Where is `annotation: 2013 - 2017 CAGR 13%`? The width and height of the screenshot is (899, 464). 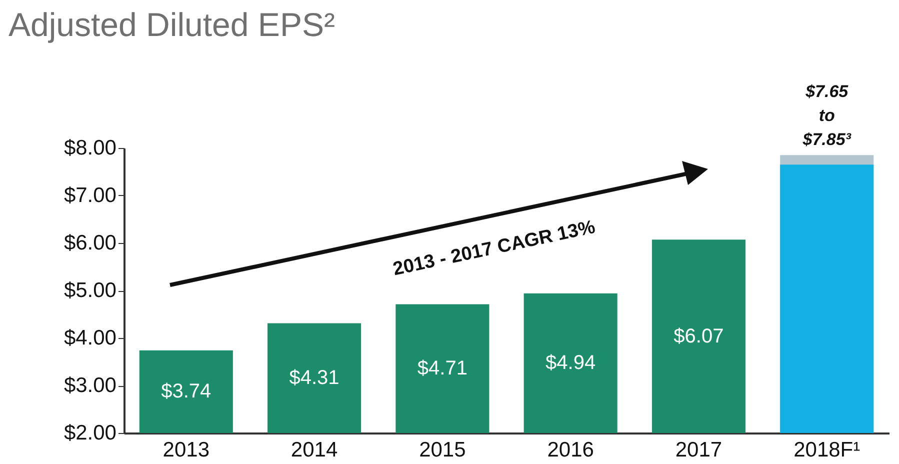
annotation: 2013 - 2017 CAGR 13% is located at coordinates (494, 248).